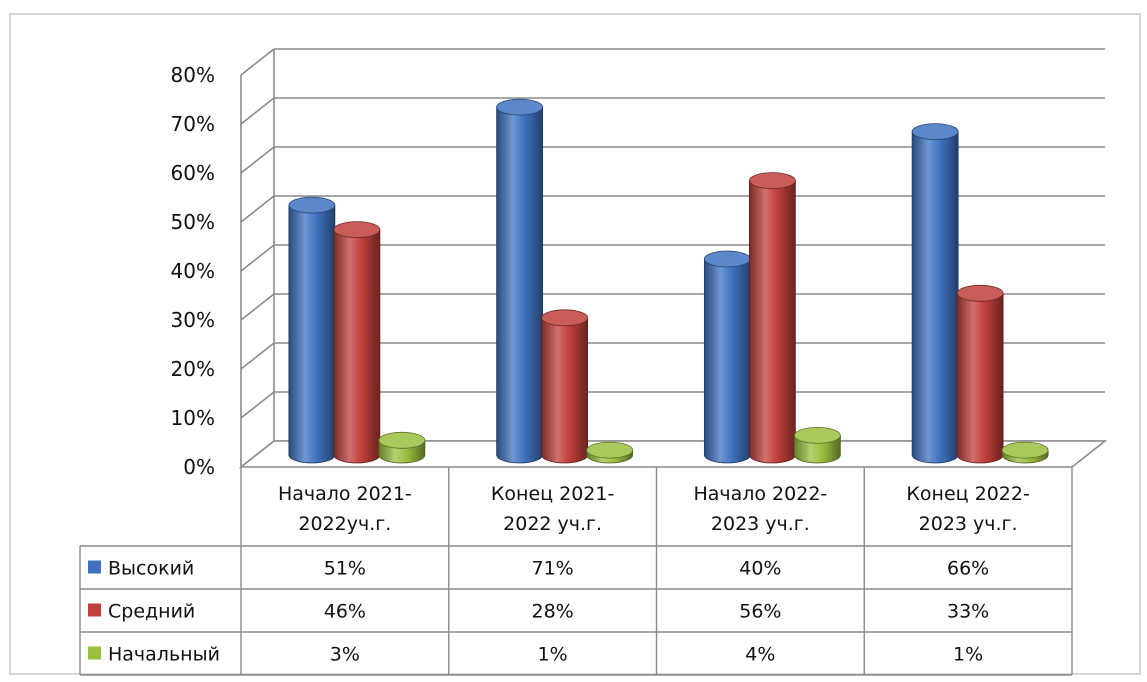 The width and height of the screenshot is (1147, 682). What do you see at coordinates (193, 320) in the screenshot?
I see `y-tick-label: 30%` at bounding box center [193, 320].